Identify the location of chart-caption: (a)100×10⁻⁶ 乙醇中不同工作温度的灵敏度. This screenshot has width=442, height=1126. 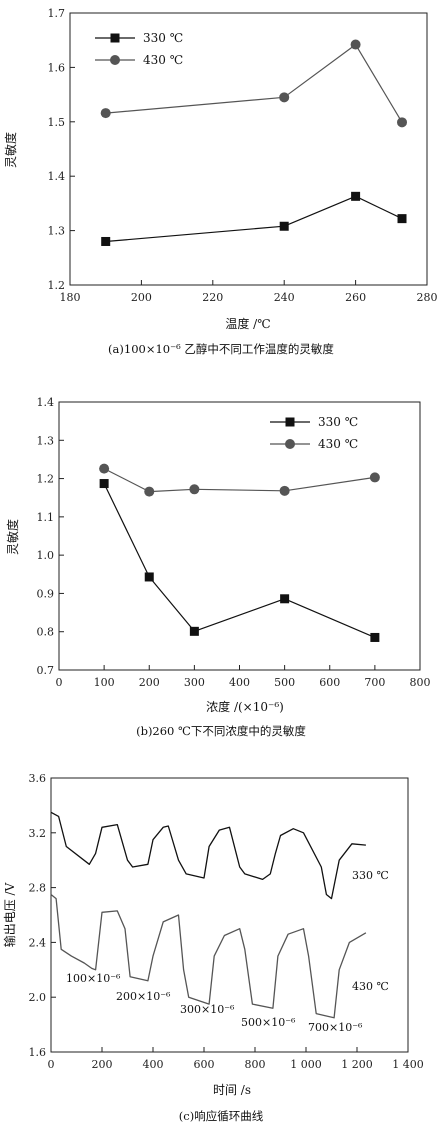
(221, 349).